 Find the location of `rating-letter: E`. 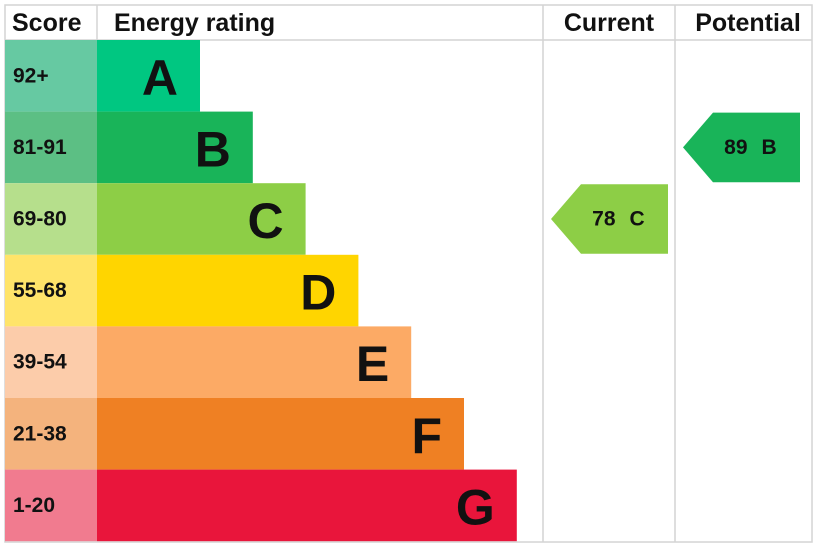

rating-letter: E is located at coordinates (372, 364).